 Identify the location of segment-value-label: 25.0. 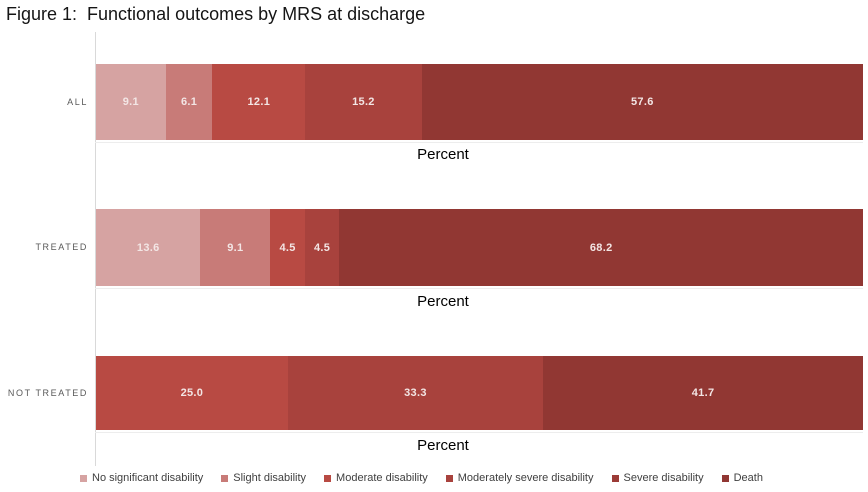
(192, 393).